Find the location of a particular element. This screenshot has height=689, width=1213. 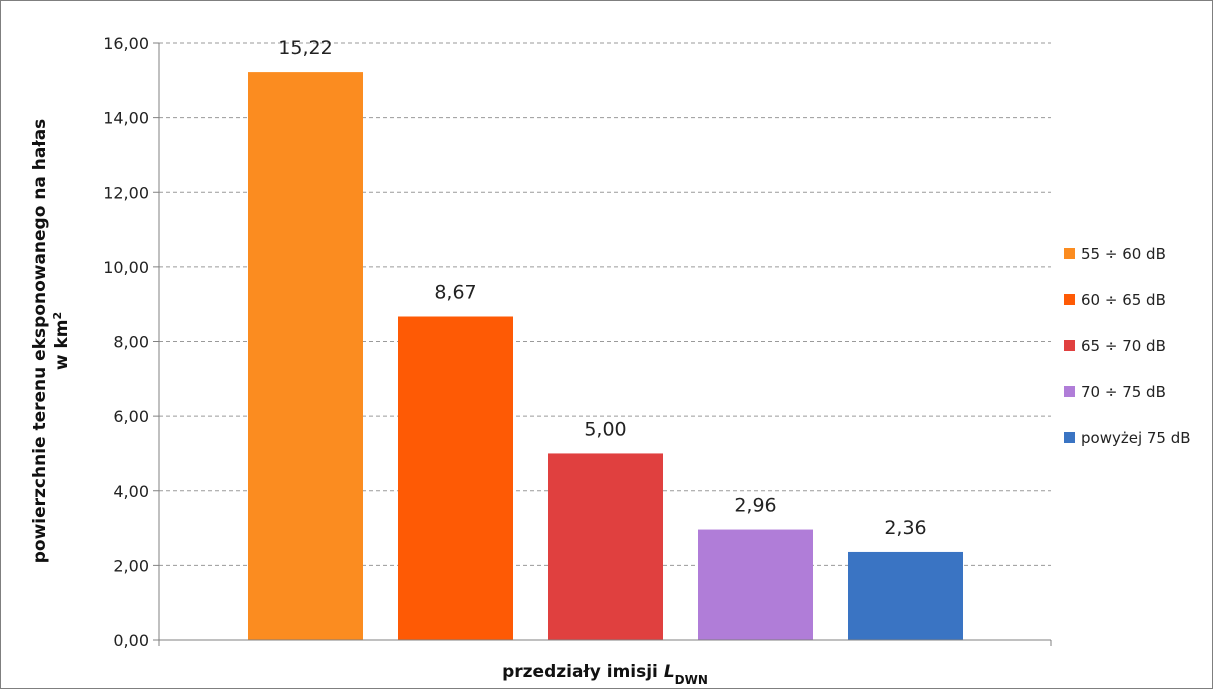

y-tick-label: 4,00 is located at coordinates (131, 491).